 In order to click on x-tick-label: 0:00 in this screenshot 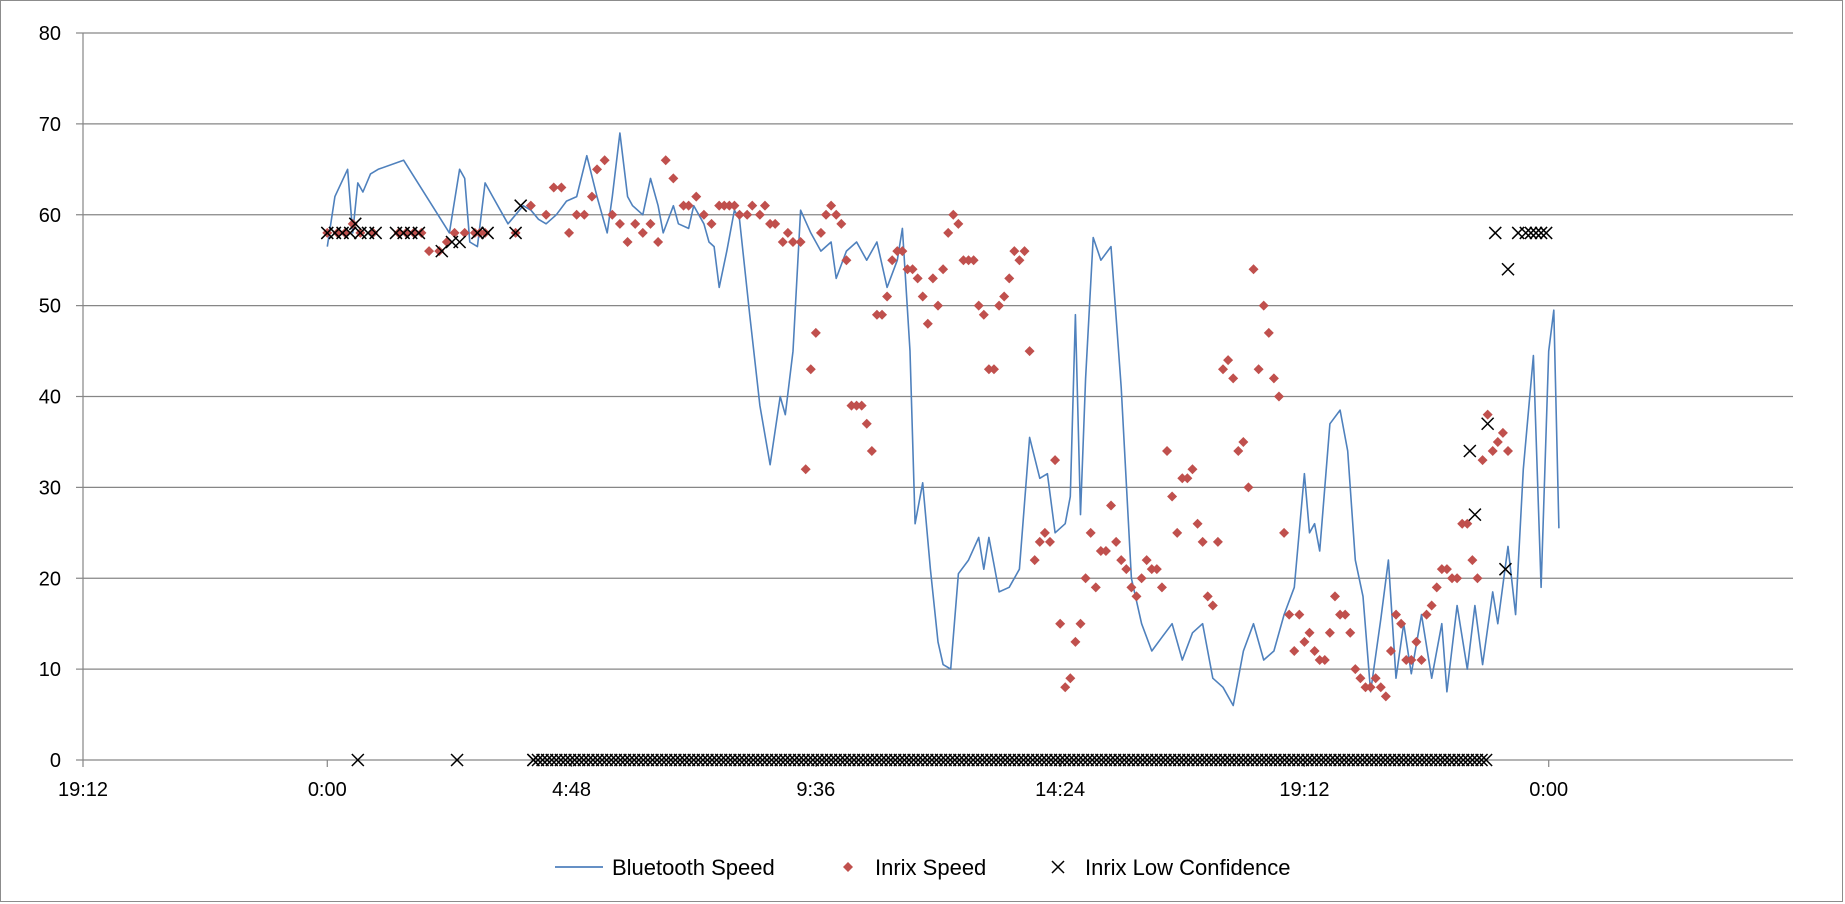, I will do `click(1548, 790)`.